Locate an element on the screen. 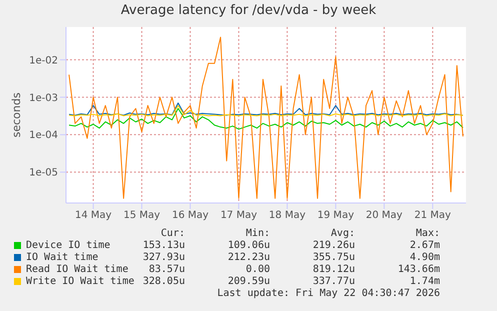 This screenshot has width=497, height=311. x-tick-label: 20 May is located at coordinates (384, 216).